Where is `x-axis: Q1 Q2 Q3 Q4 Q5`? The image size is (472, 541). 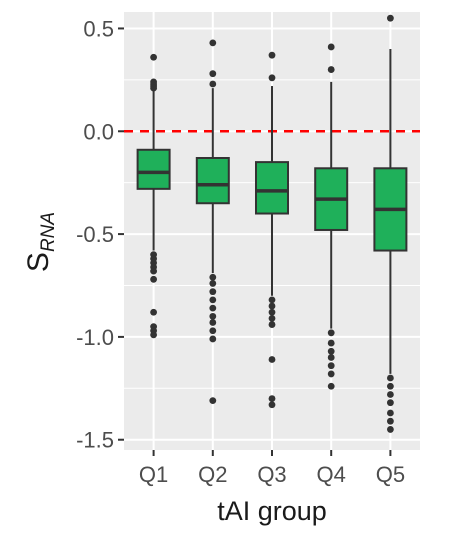 x-axis: Q1 Q2 Q3 Q4 Q5 is located at coordinates (272, 468).